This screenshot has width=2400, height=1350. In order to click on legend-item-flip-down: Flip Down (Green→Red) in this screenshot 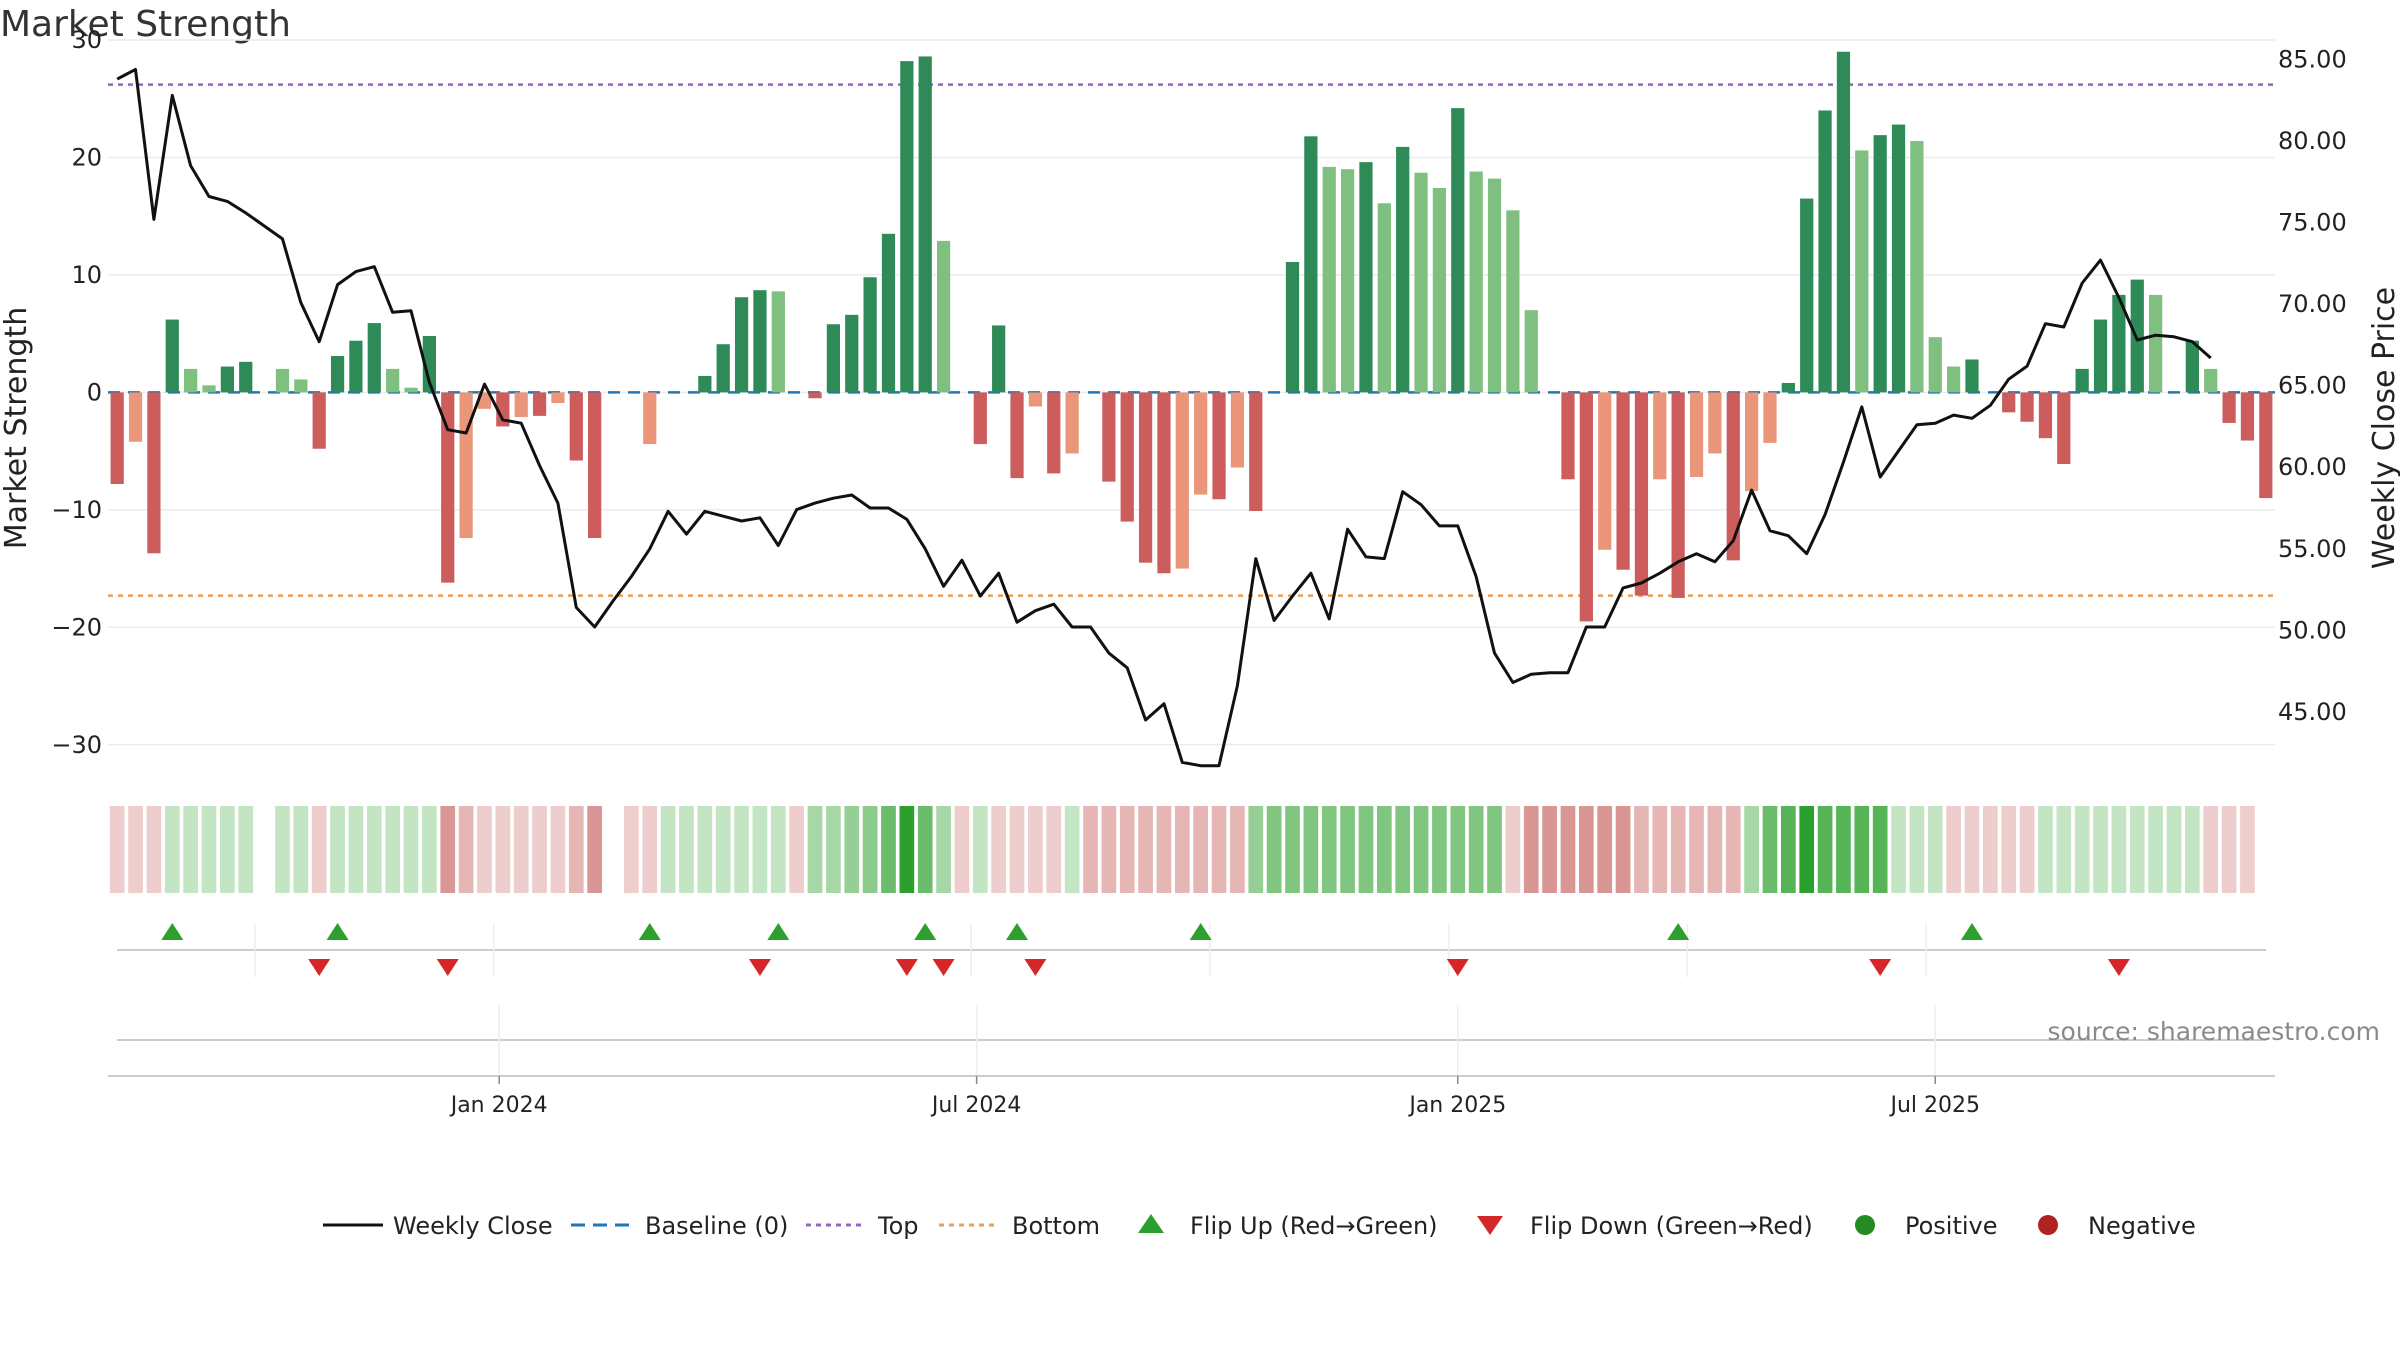, I will do `click(1645, 1226)`.